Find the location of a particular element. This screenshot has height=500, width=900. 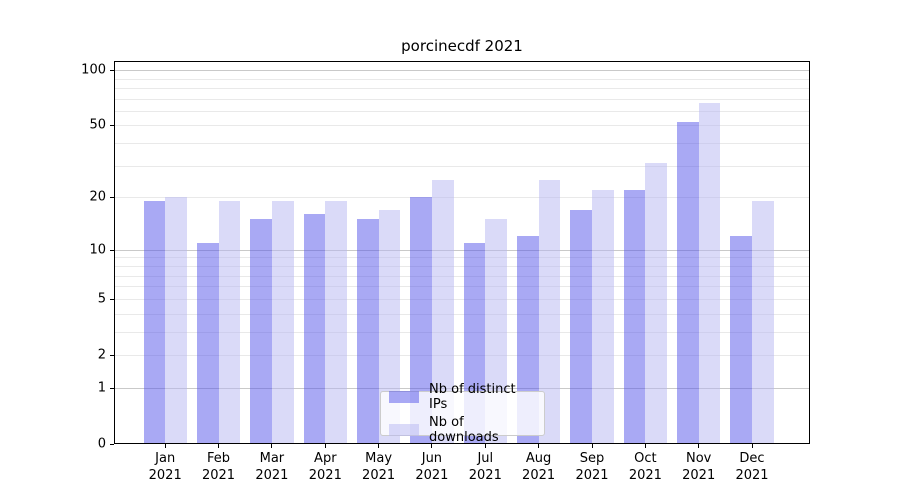

bar-distinct-ips-dec is located at coordinates (741, 340).